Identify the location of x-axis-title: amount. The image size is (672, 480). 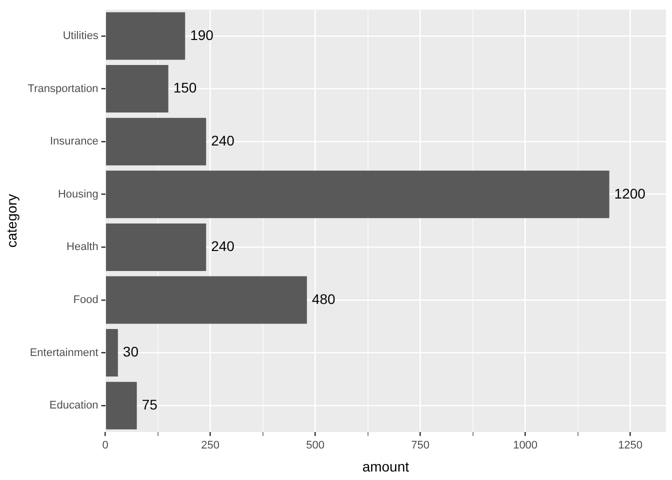
(386, 466).